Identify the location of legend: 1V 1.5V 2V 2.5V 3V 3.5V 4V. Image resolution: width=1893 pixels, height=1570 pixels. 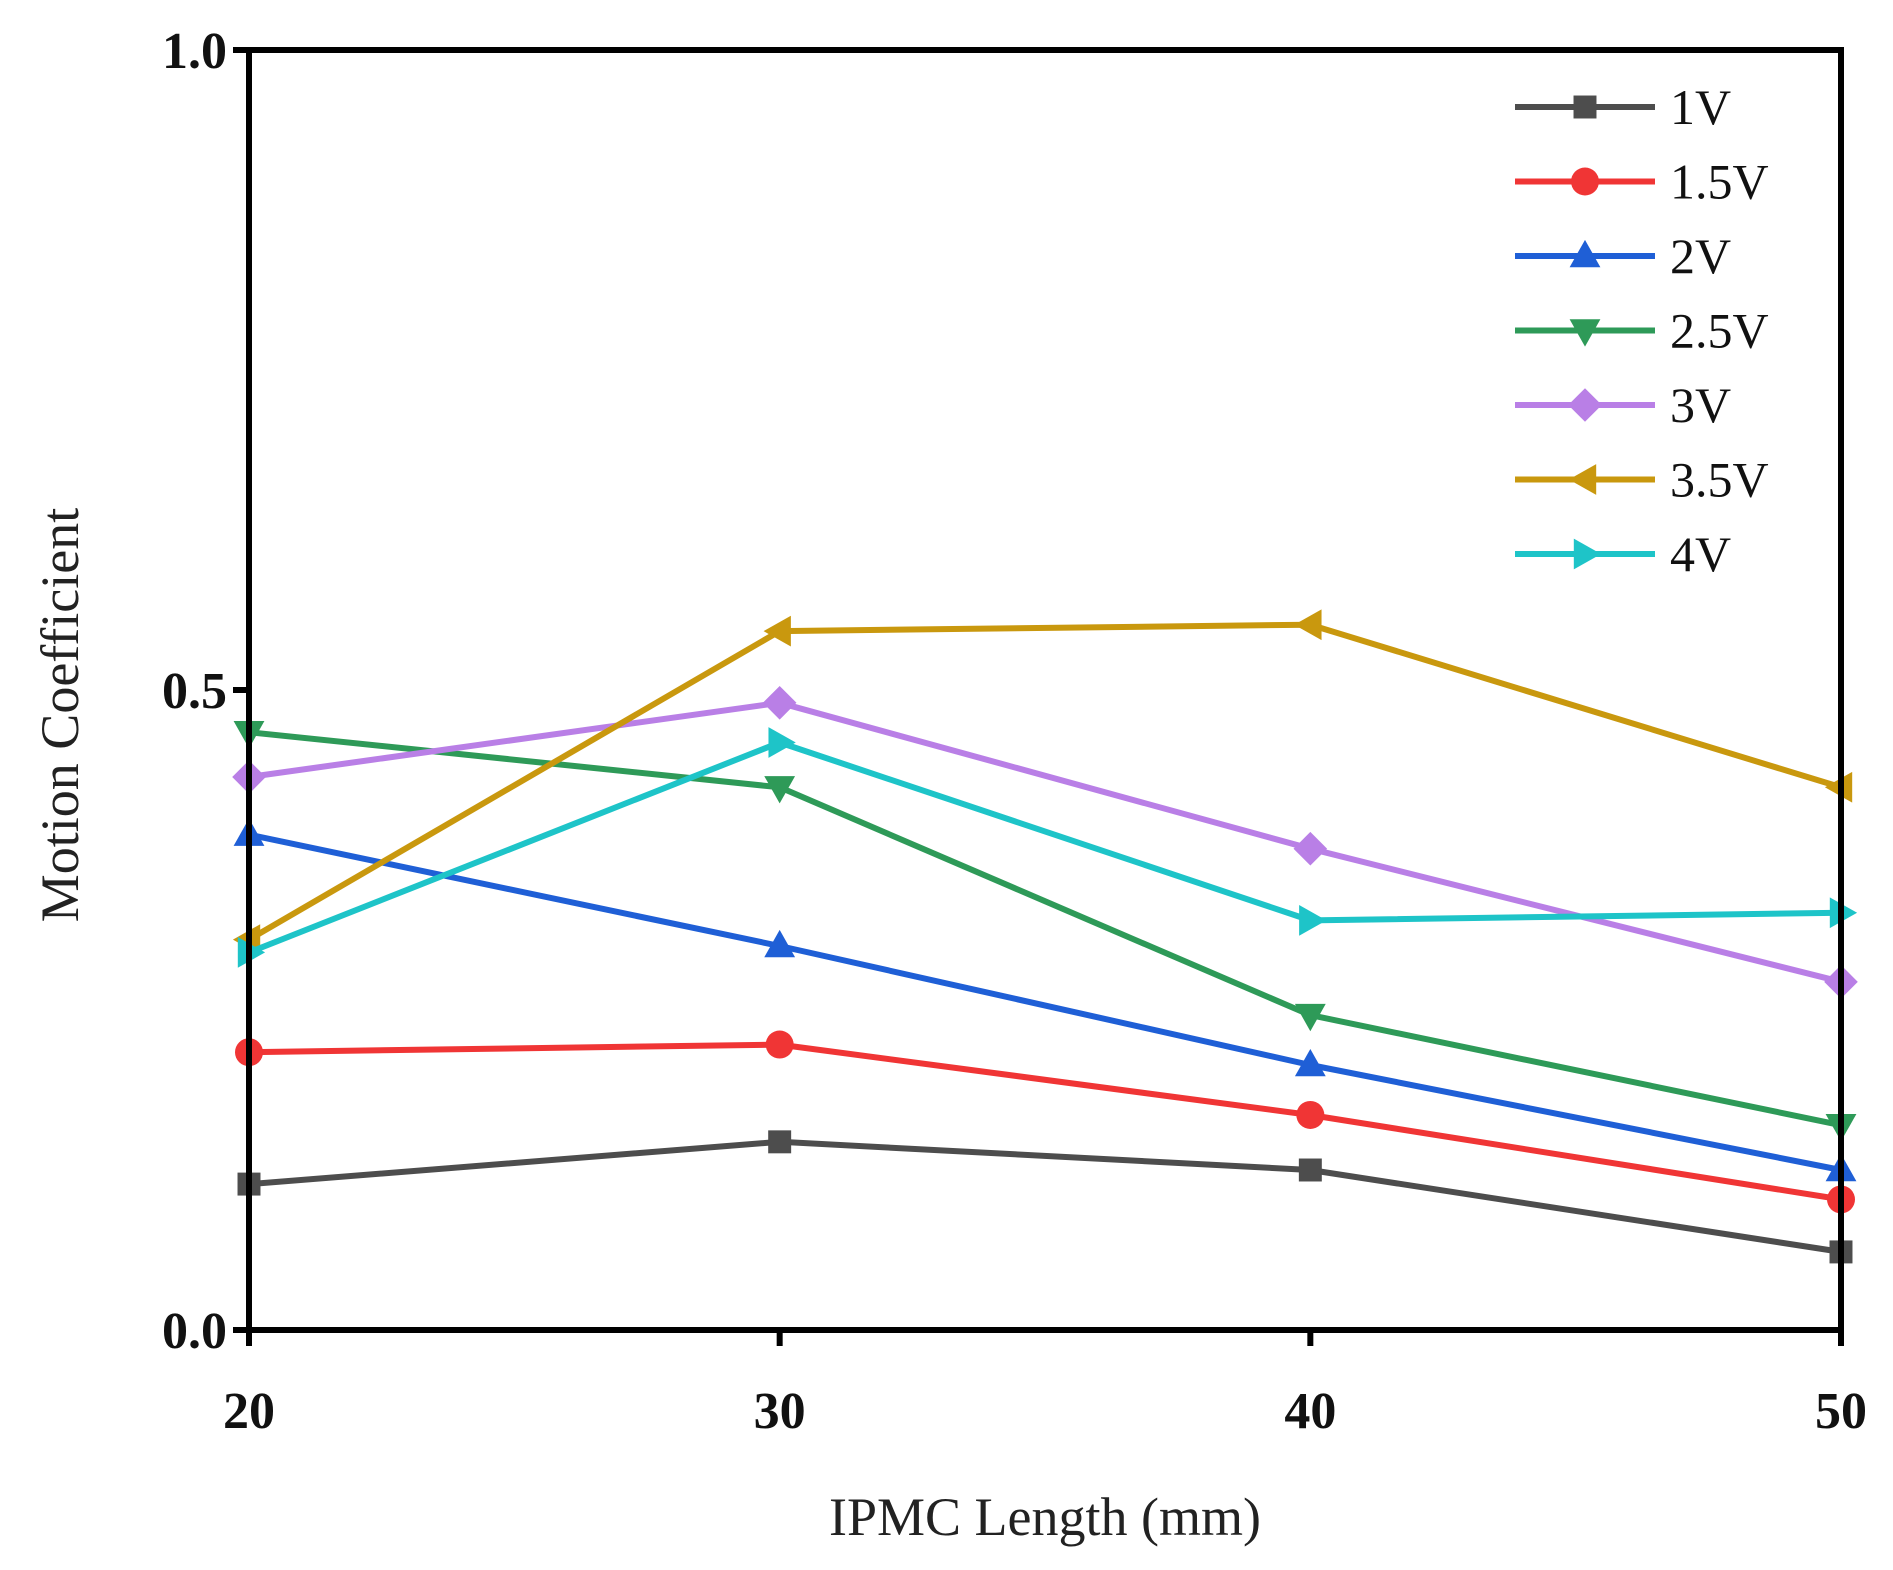
(1642, 330).